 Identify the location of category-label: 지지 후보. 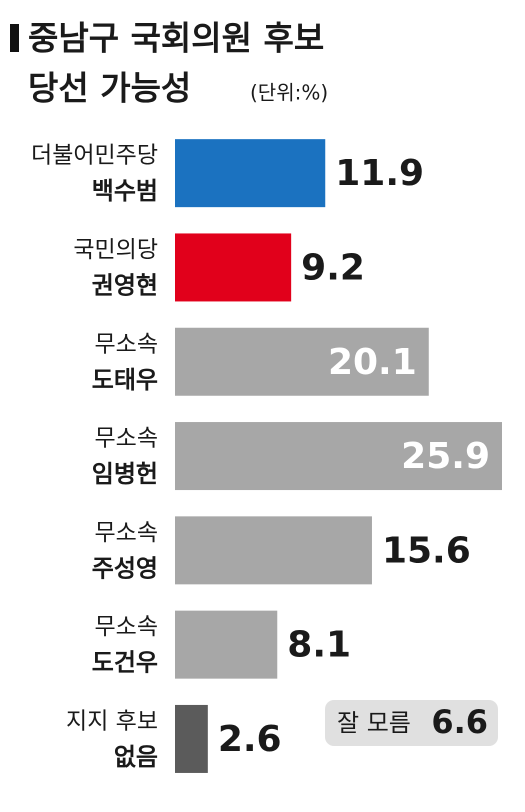
(112, 721).